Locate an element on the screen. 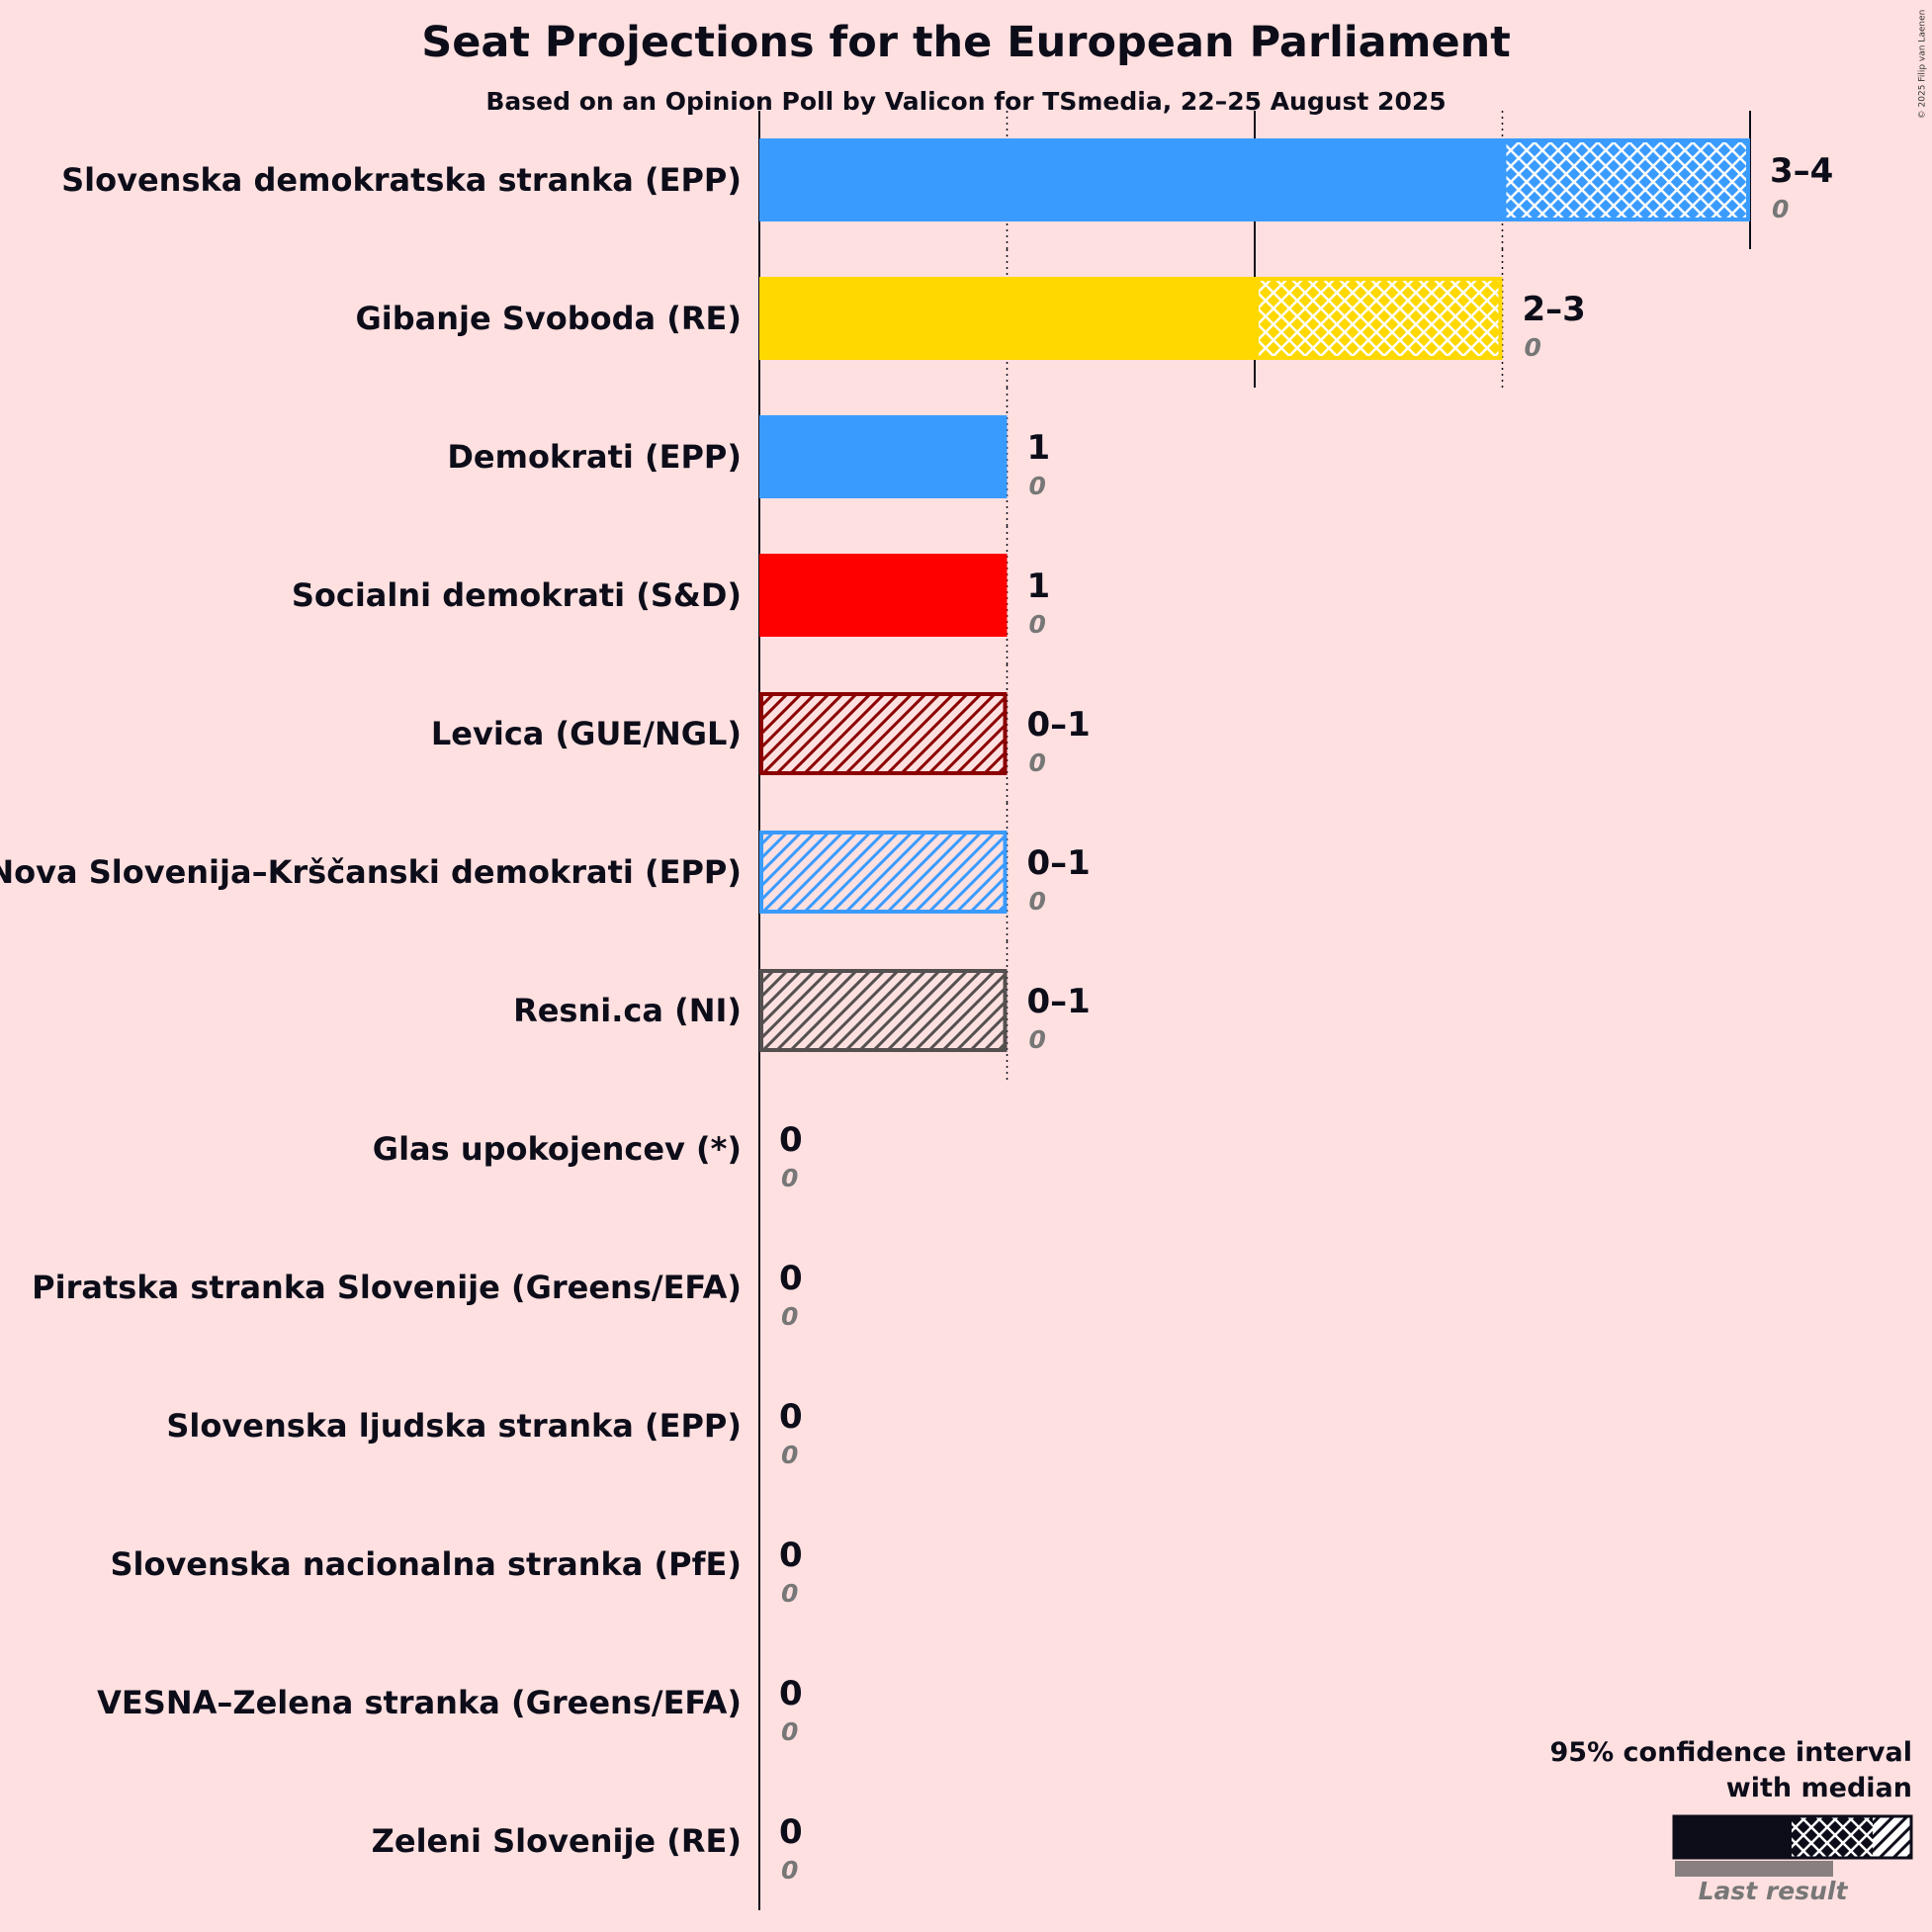 The image size is (1932, 1932). party-label: Gibanje Svoboda (RE) is located at coordinates (549, 318).